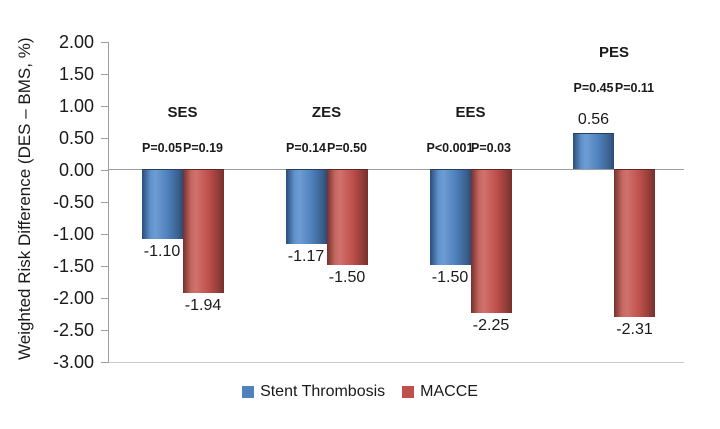 The image size is (720, 429). Describe the element at coordinates (491, 241) in the screenshot. I see `bar-ees-macce` at that location.